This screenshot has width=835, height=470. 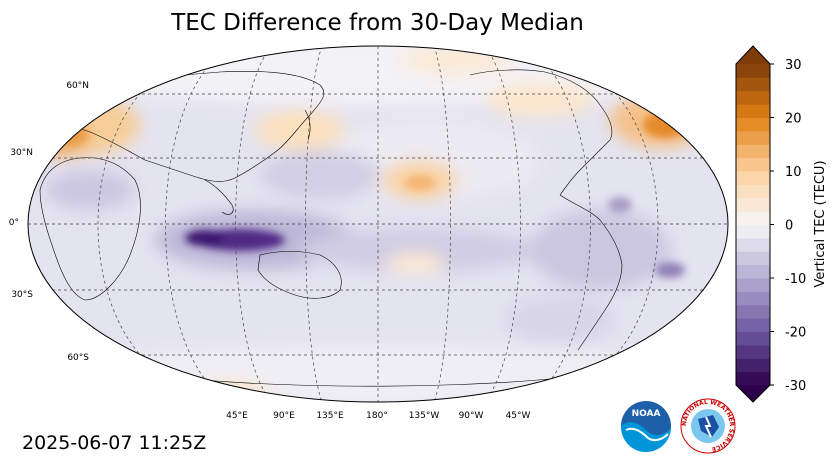 I want to click on nws-logo: NATIONAL WEATHER SERVICE, so click(x=708, y=426).